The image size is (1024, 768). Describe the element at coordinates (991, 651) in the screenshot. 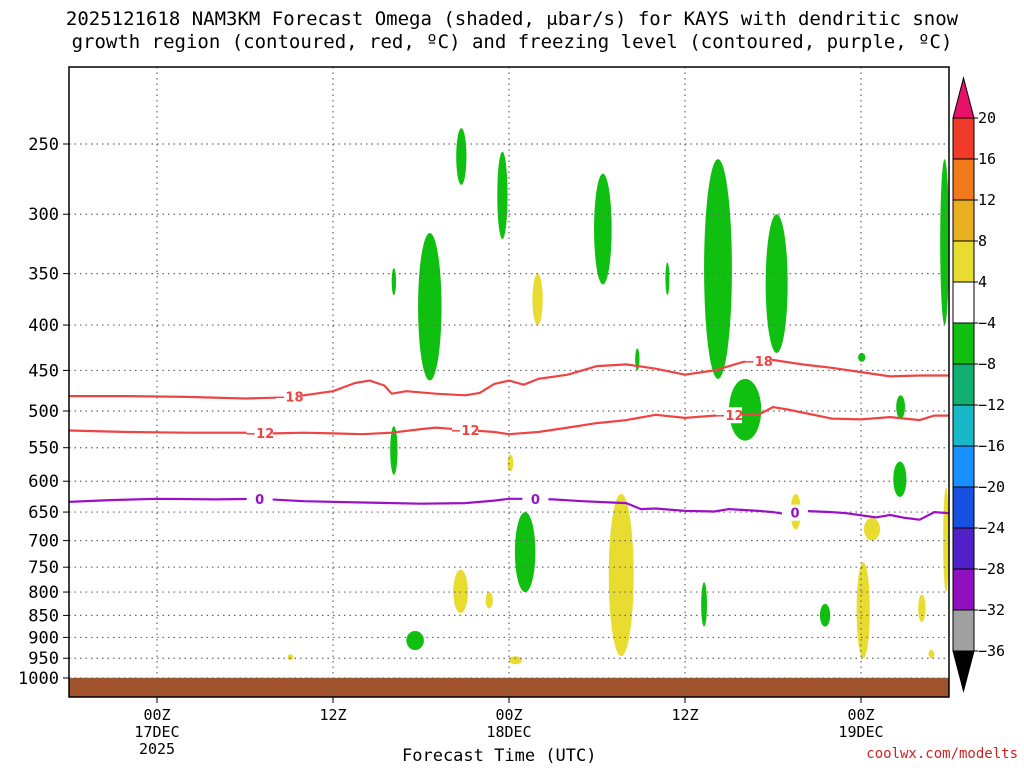

I see `colorbar-label-13: −36` at that location.